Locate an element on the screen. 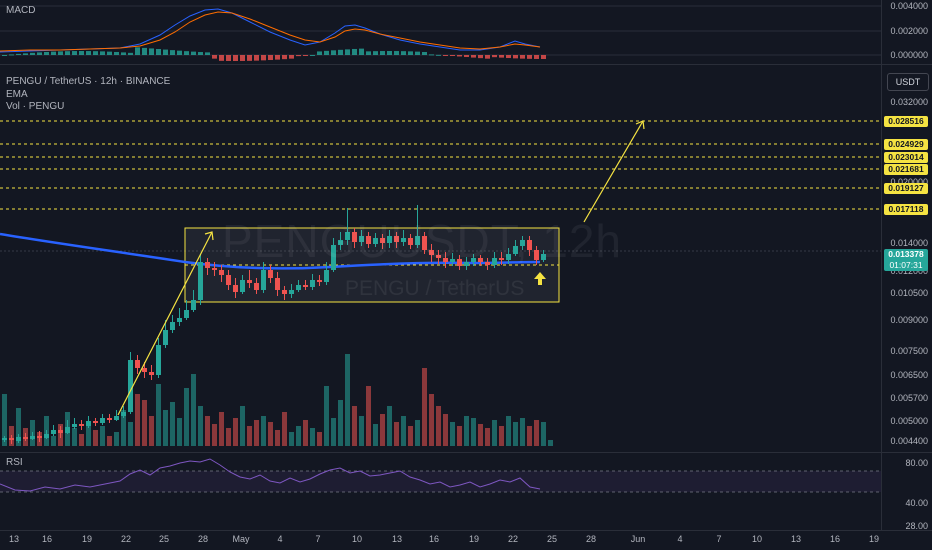 The height and width of the screenshot is (550, 932). level-badge: 0.021681 is located at coordinates (906, 169).